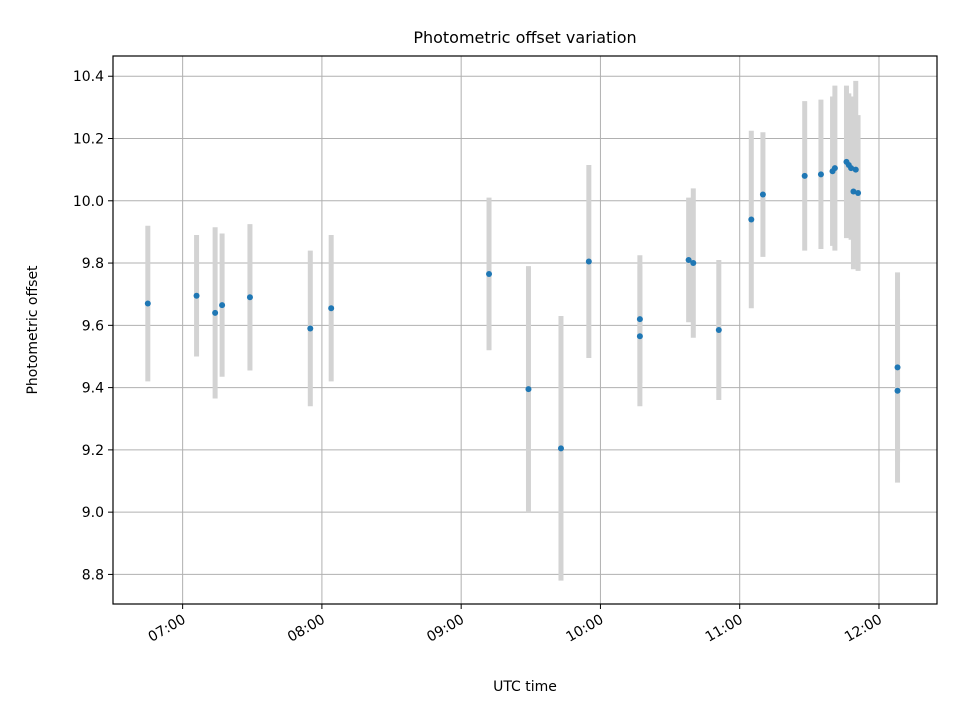  I want to click on y-tick-label: 9.2, so click(93, 451).